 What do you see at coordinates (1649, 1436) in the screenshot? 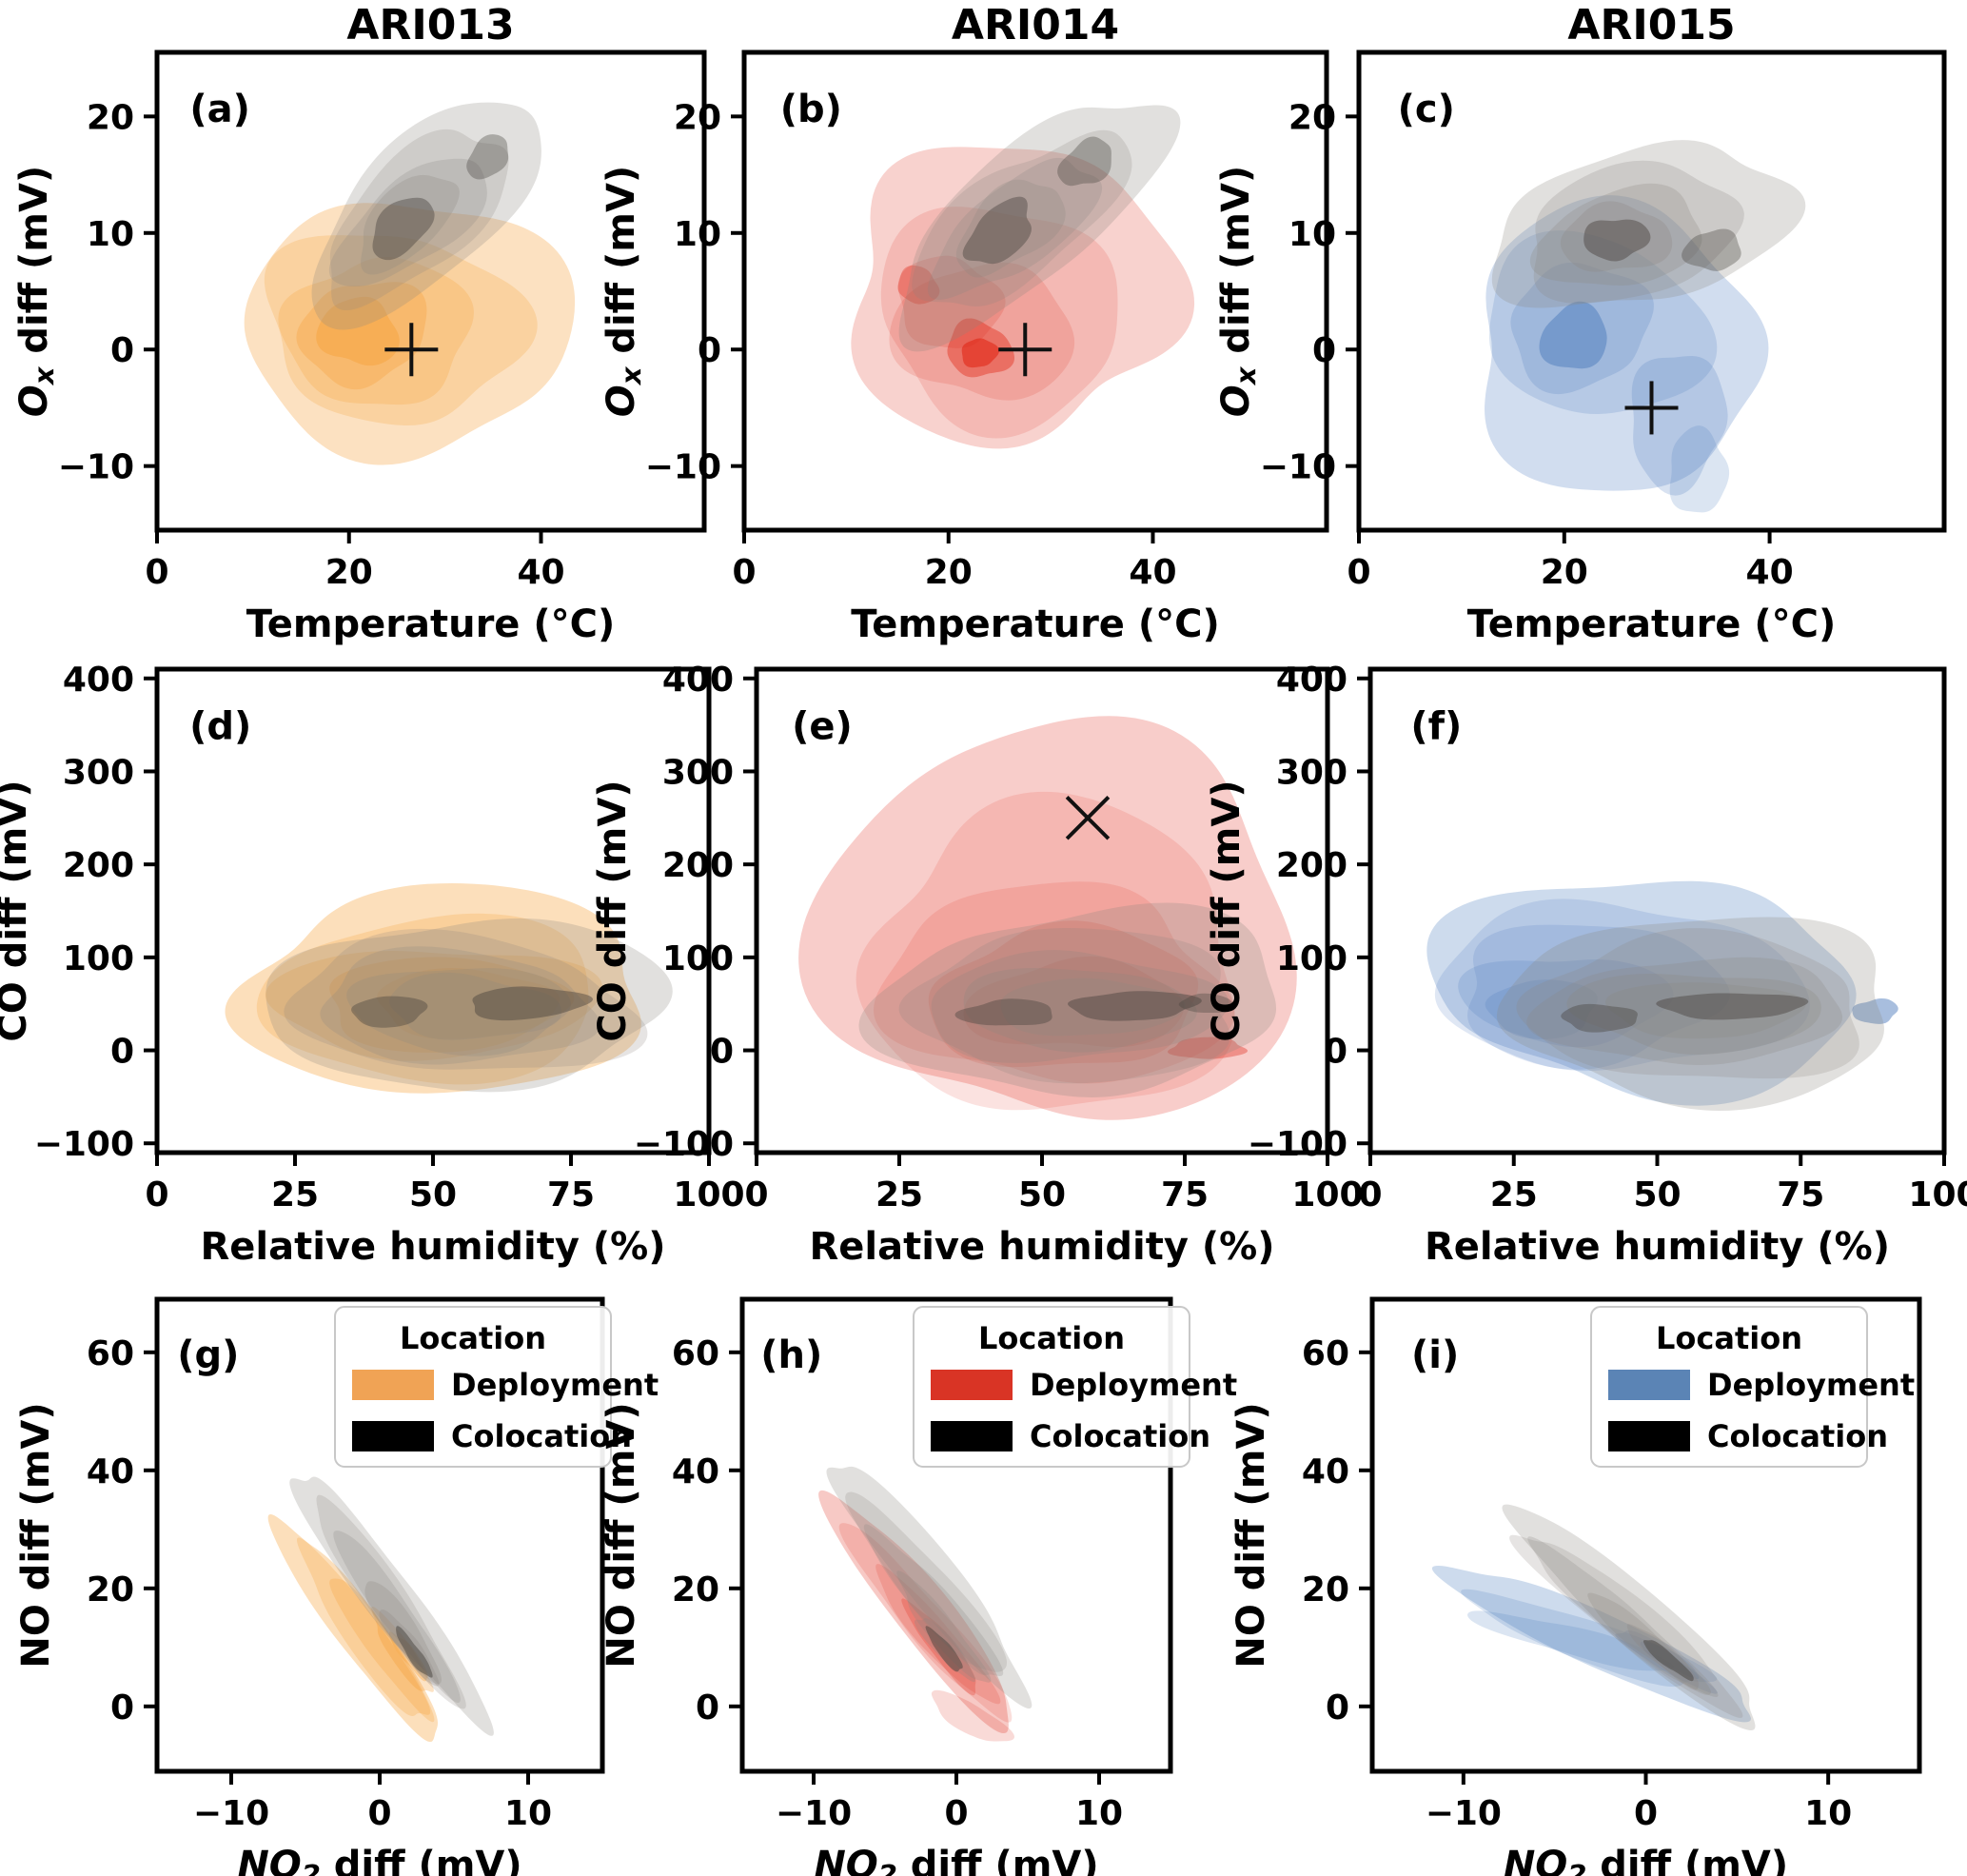
I see `legend-swatch-colocation` at bounding box center [1649, 1436].